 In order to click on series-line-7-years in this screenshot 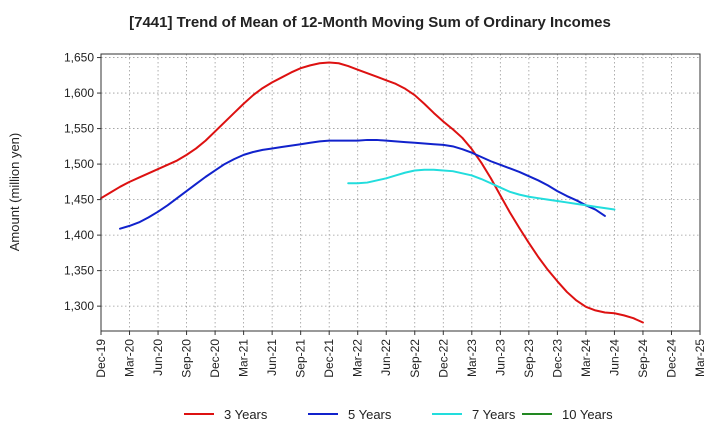, I will do `click(481, 189)`.